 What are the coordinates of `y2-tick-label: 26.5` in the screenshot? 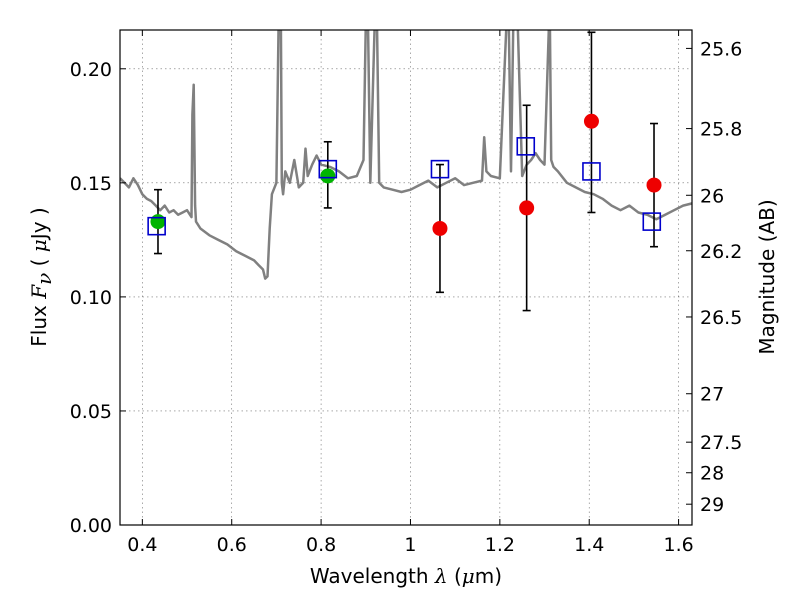 It's located at (721, 318).